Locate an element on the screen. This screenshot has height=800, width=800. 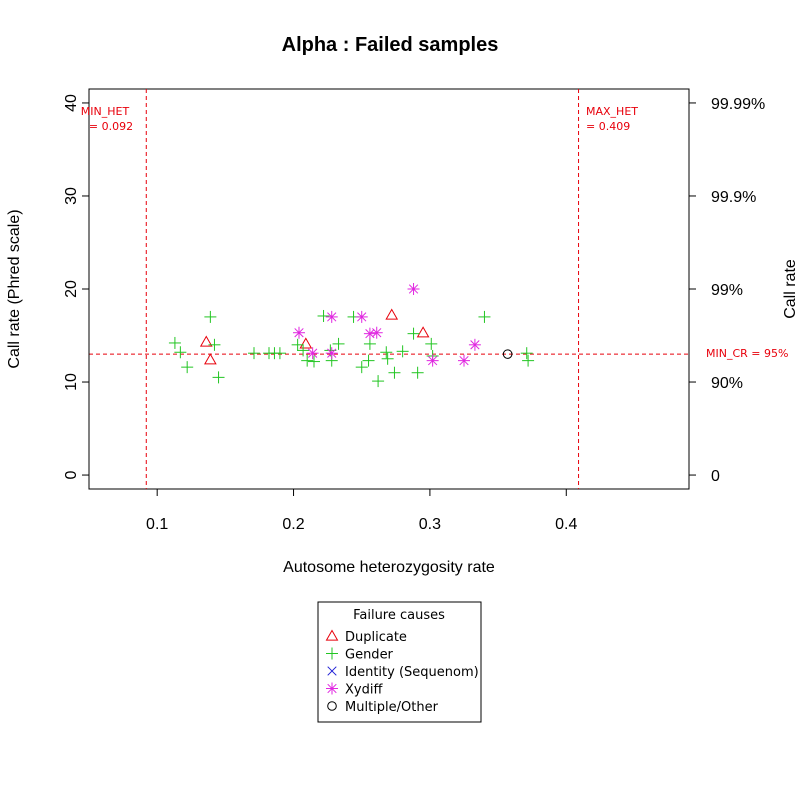
legend-marker-gender is located at coordinates (332, 653).